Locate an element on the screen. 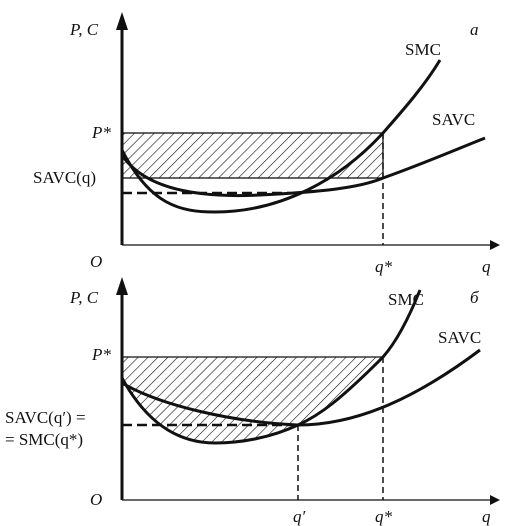 The width and height of the screenshot is (513, 526). level-label: = SMC(q*) is located at coordinates (44, 439).